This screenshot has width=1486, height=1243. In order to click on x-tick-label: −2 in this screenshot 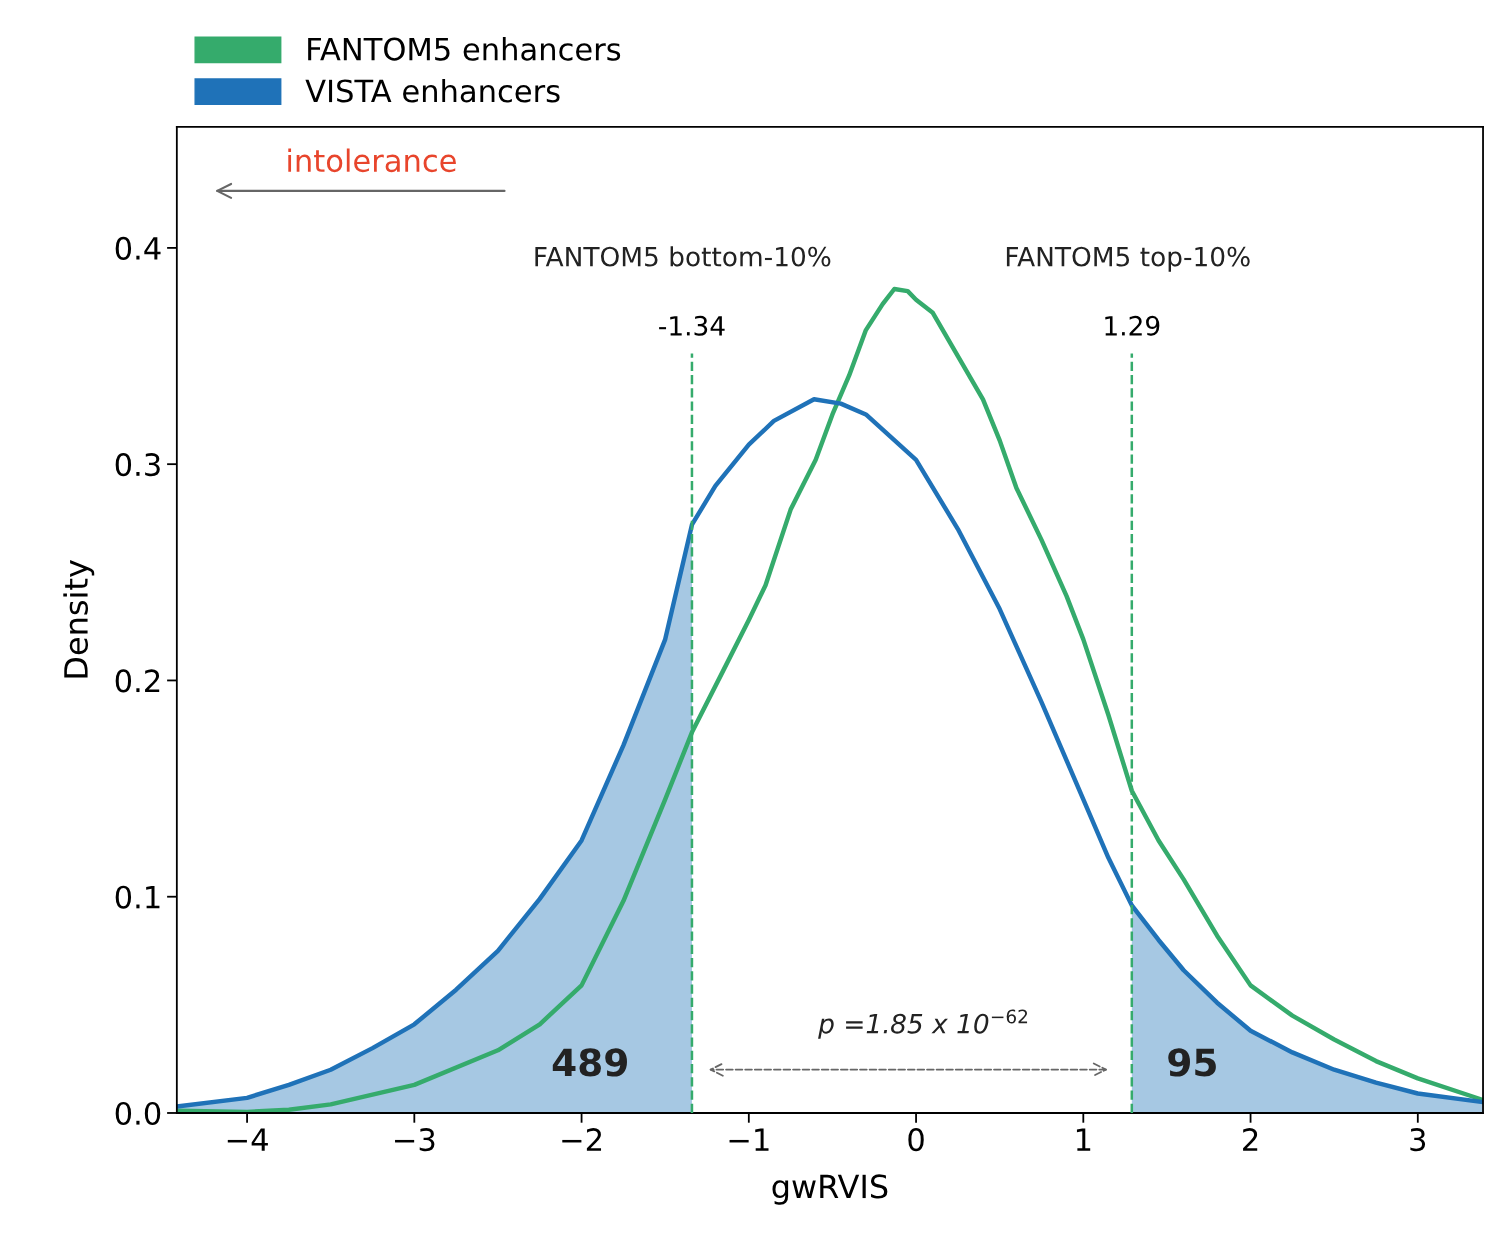, I will do `click(582, 1139)`.